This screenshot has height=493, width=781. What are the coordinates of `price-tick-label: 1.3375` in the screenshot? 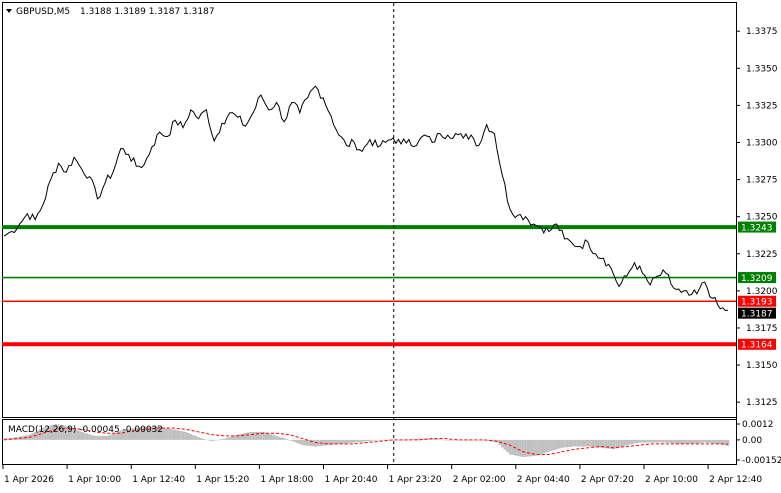 It's located at (762, 32).